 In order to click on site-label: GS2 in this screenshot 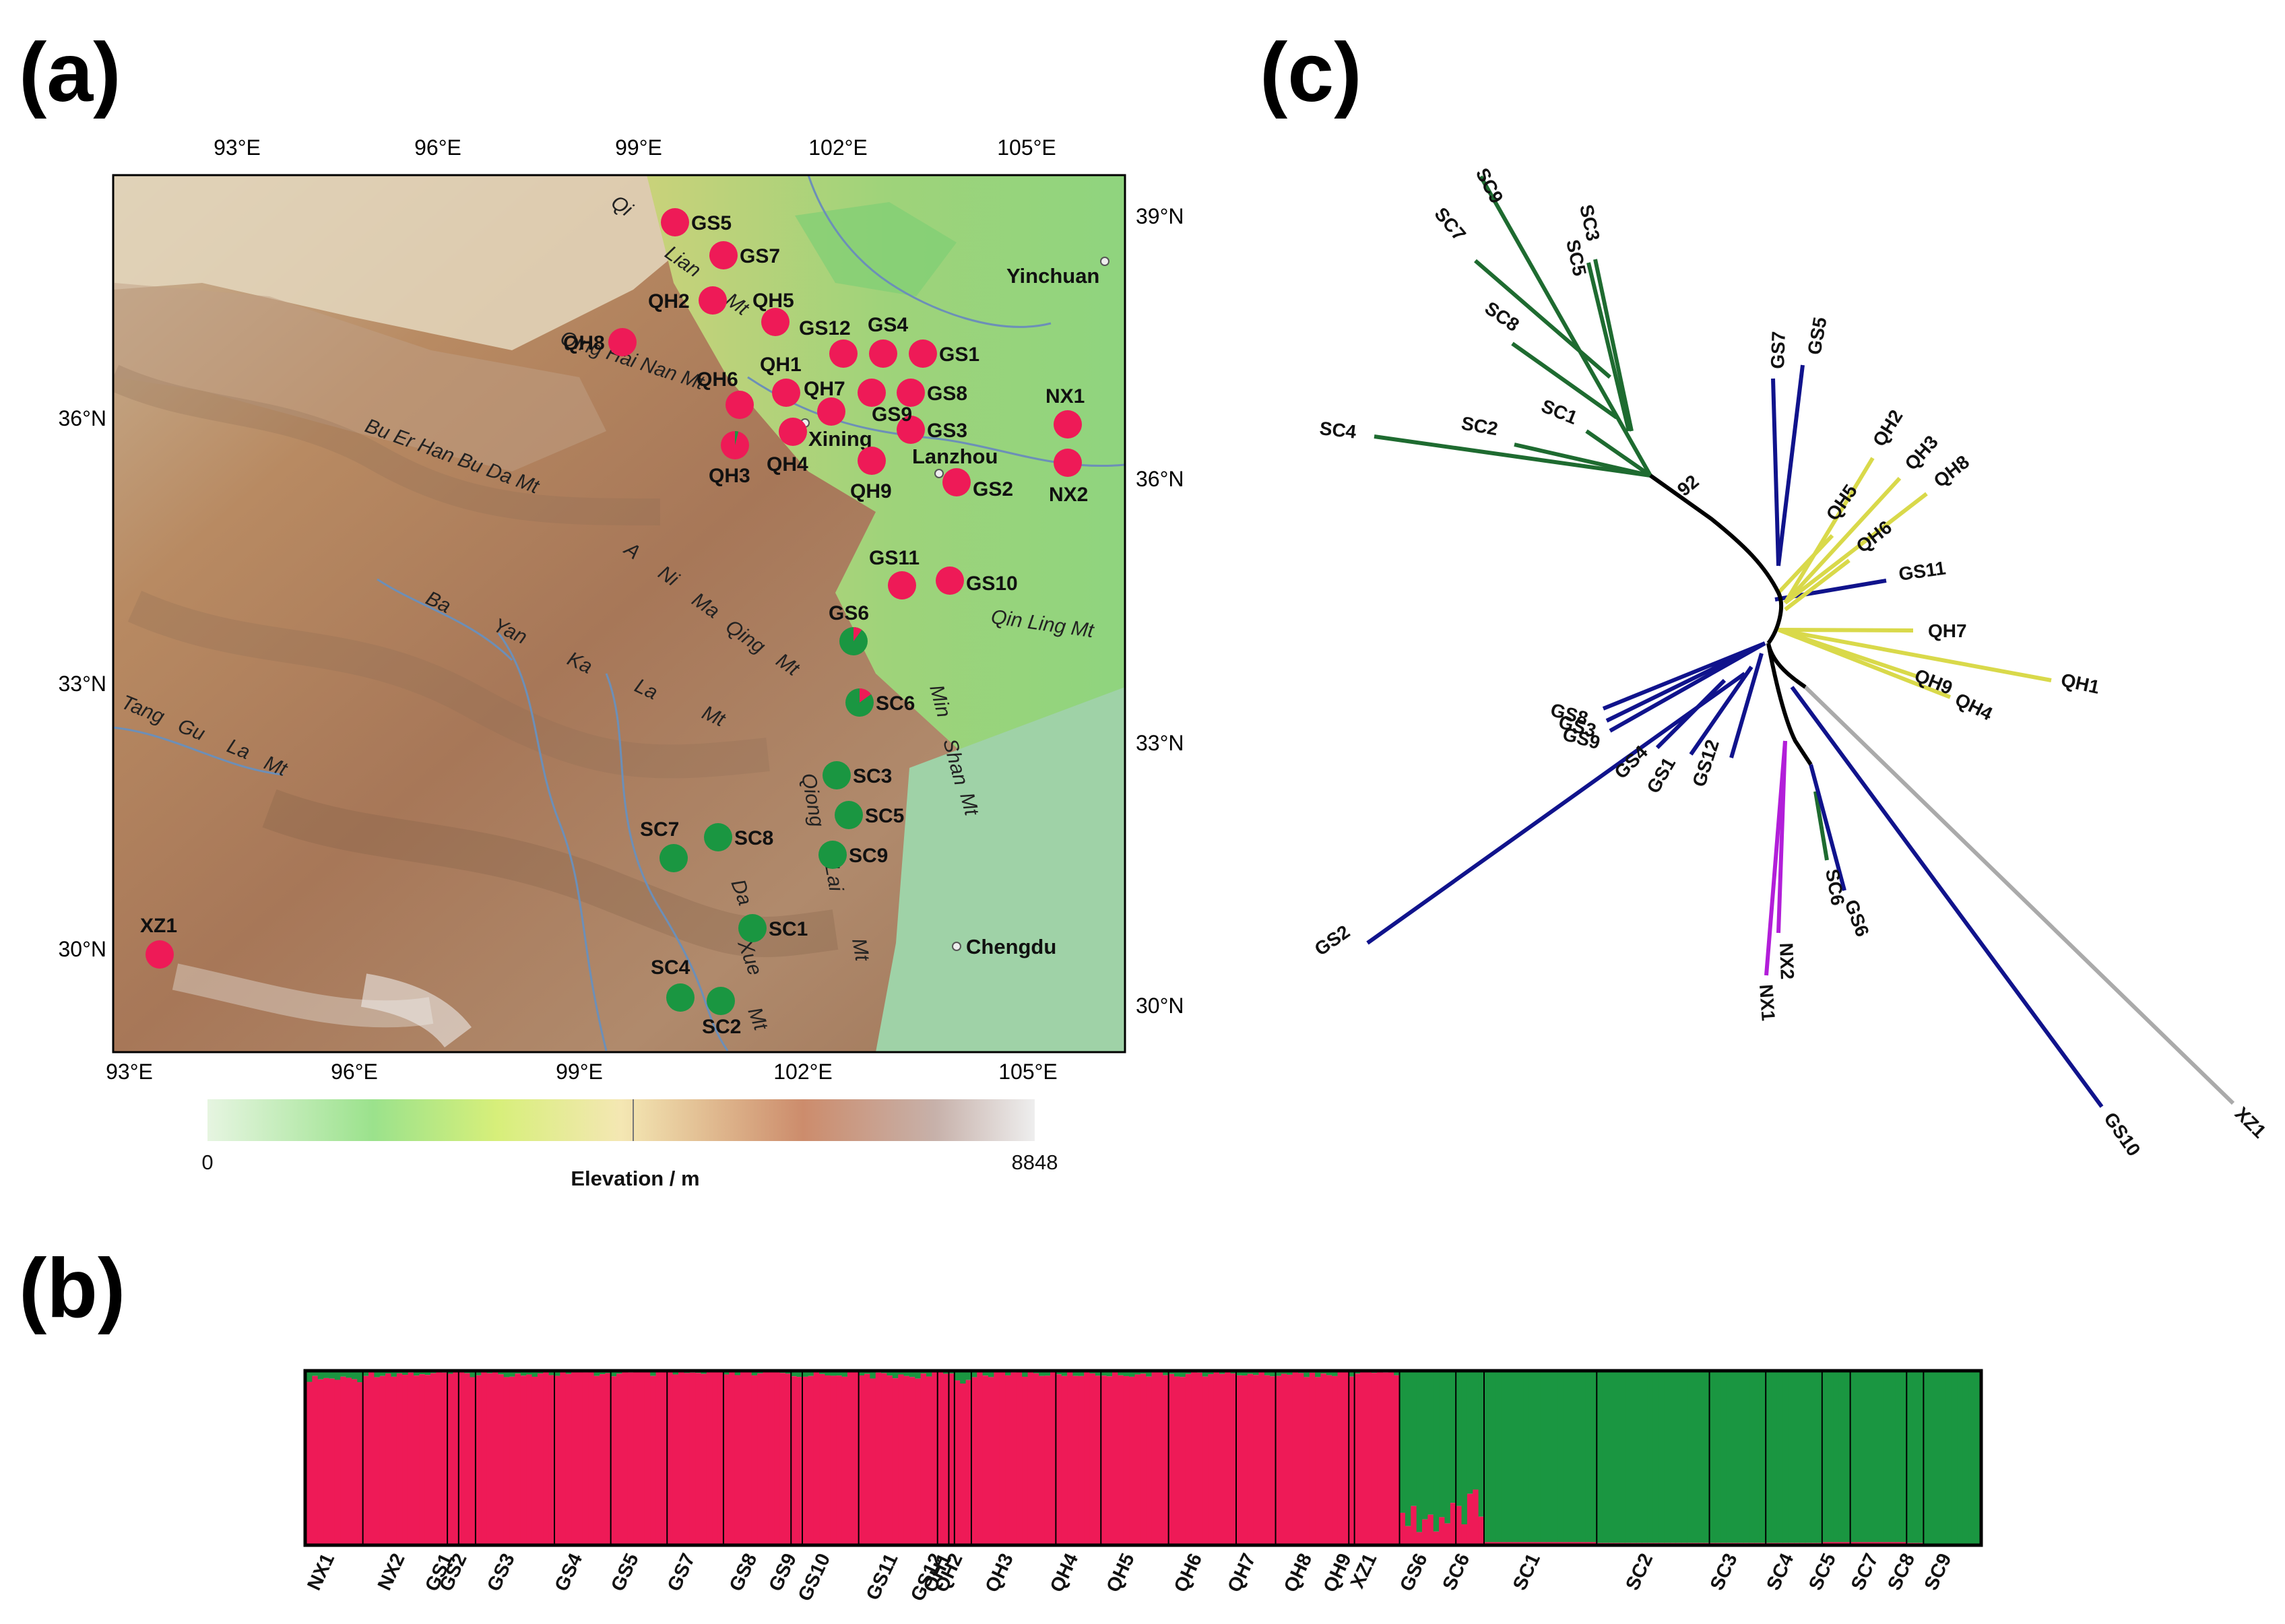, I will do `click(993, 489)`.